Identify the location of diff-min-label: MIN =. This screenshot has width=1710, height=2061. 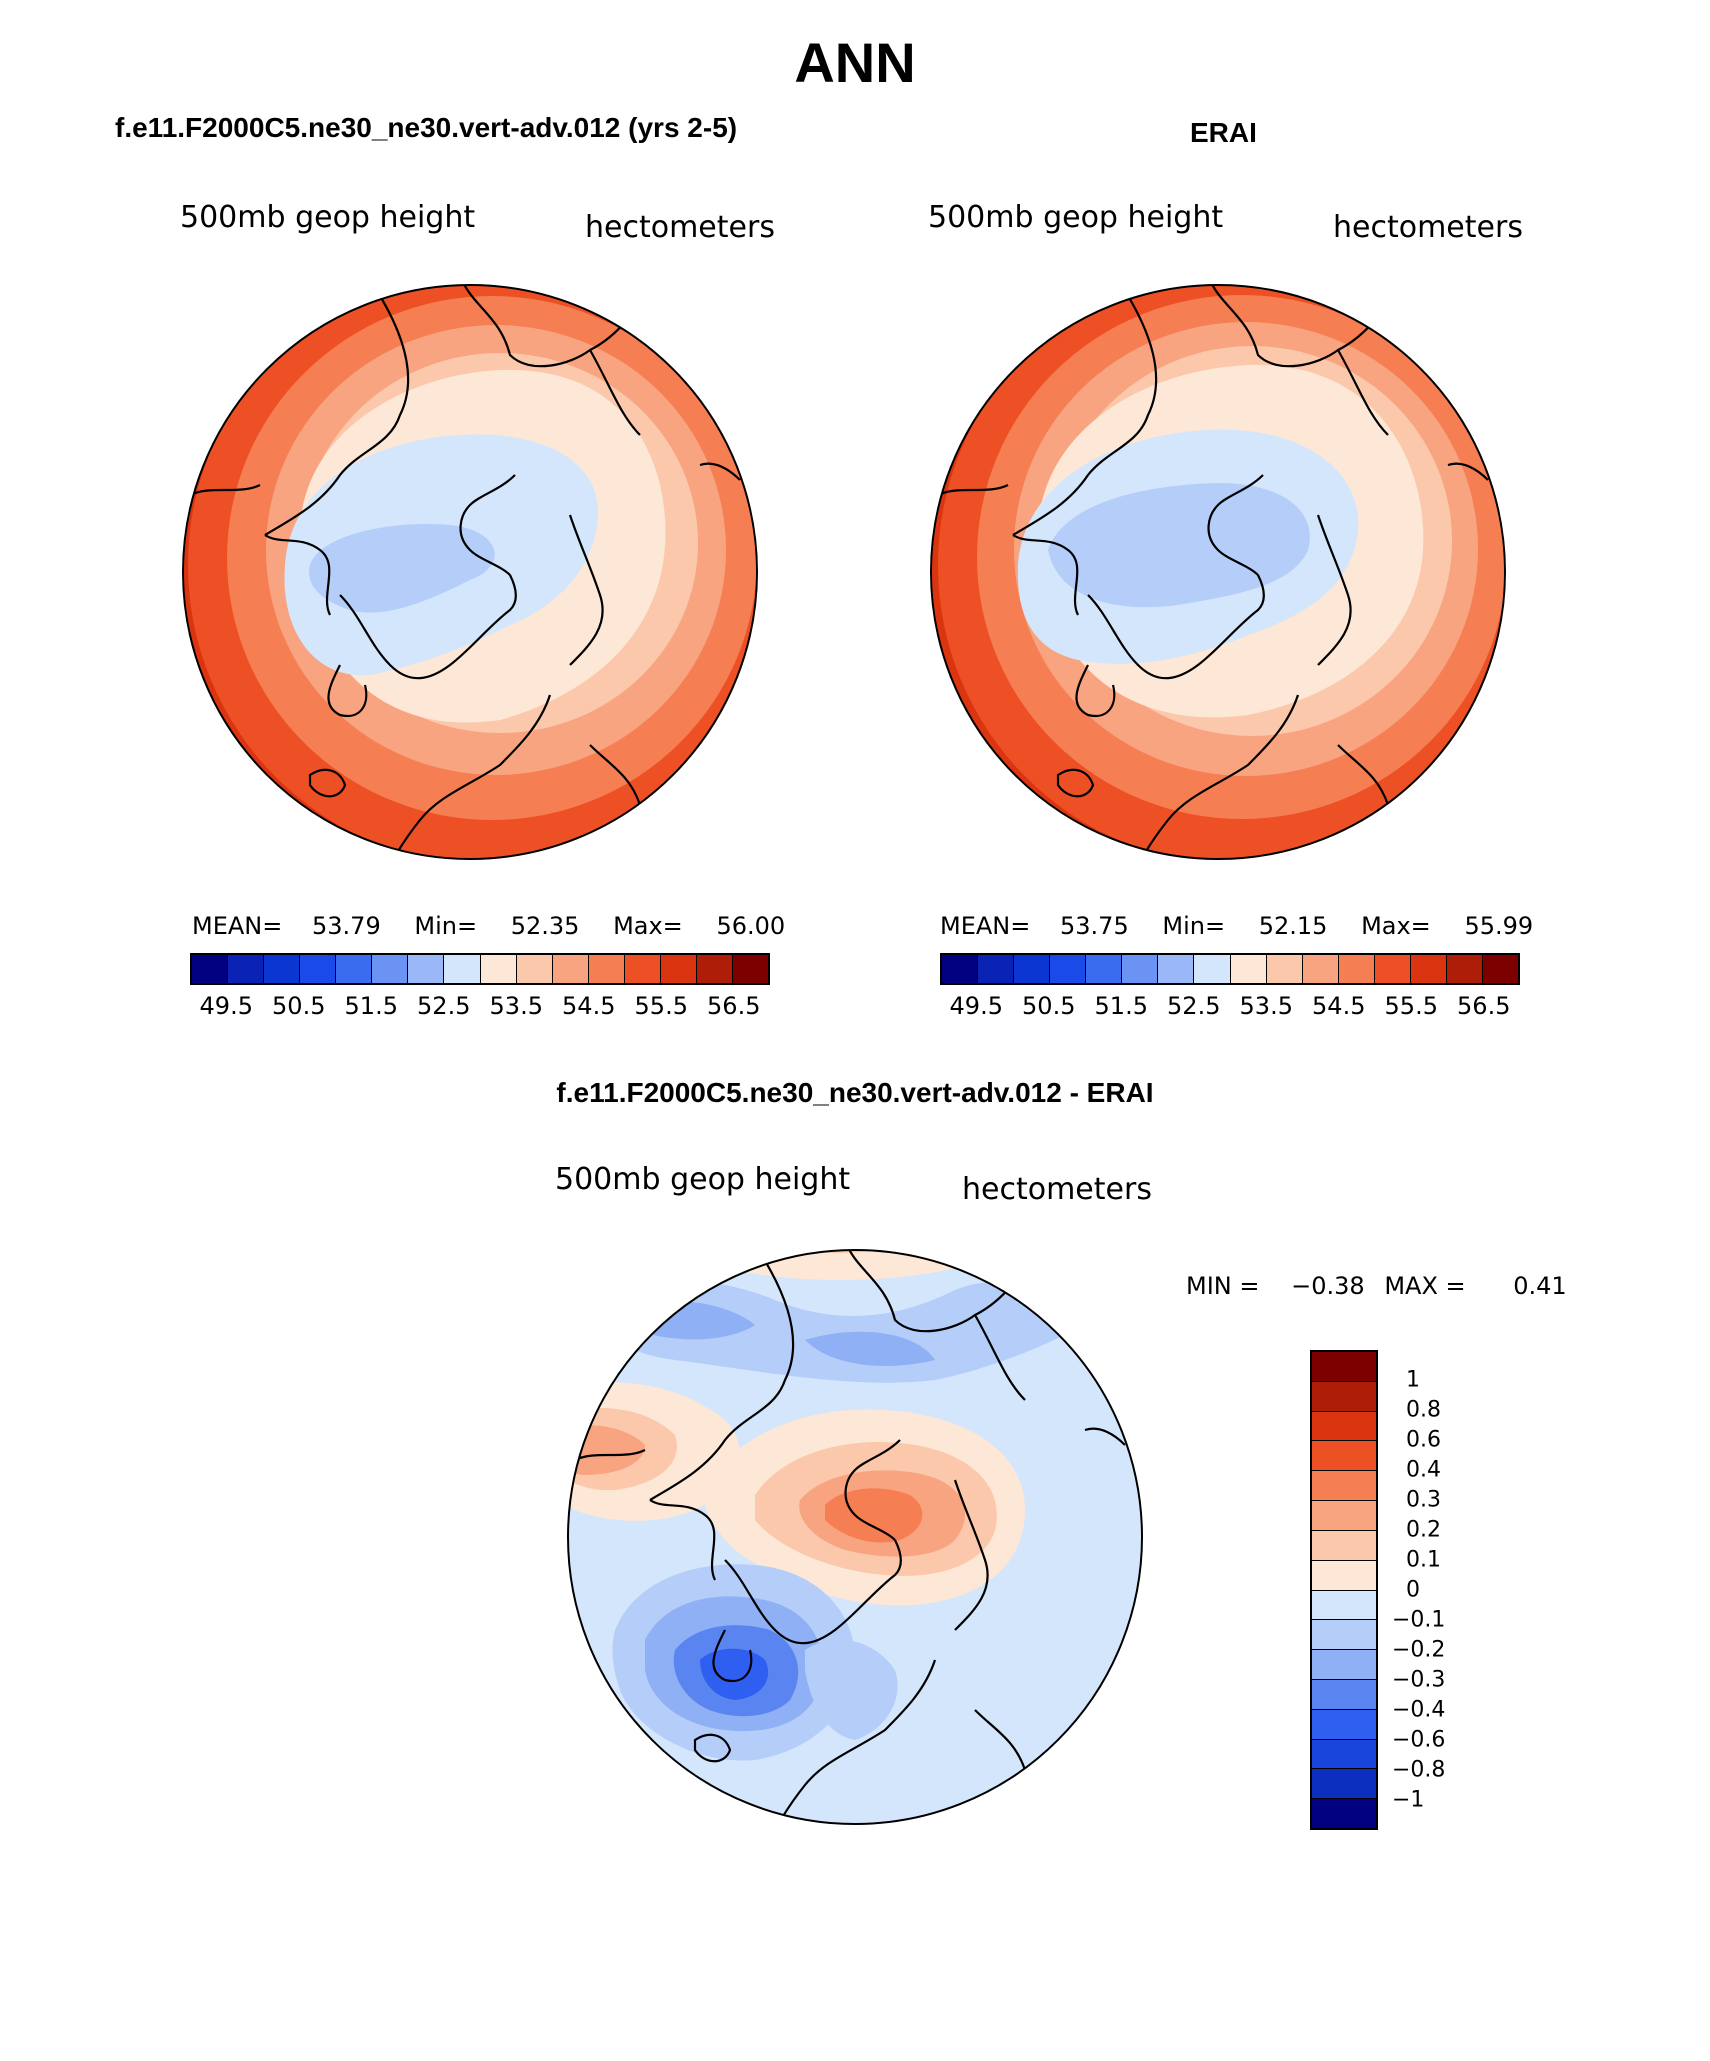
(1223, 1286).